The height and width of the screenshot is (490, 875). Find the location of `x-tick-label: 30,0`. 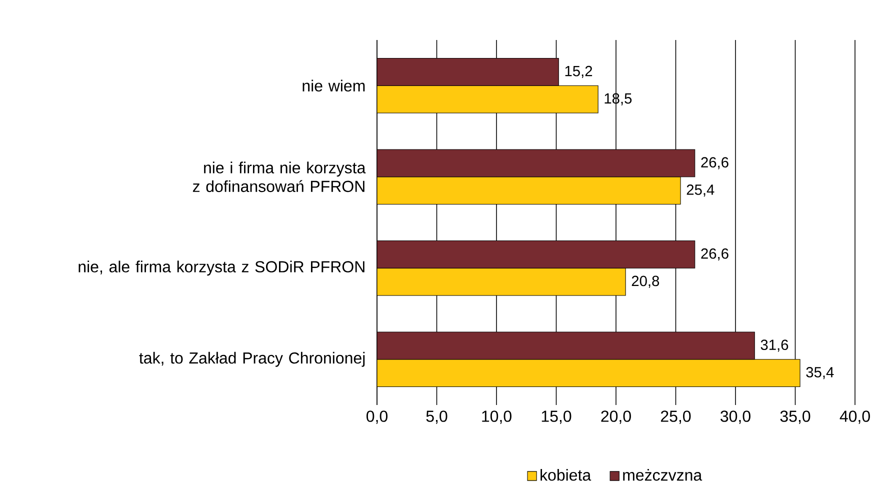

x-tick-label: 30,0 is located at coordinates (735, 417).